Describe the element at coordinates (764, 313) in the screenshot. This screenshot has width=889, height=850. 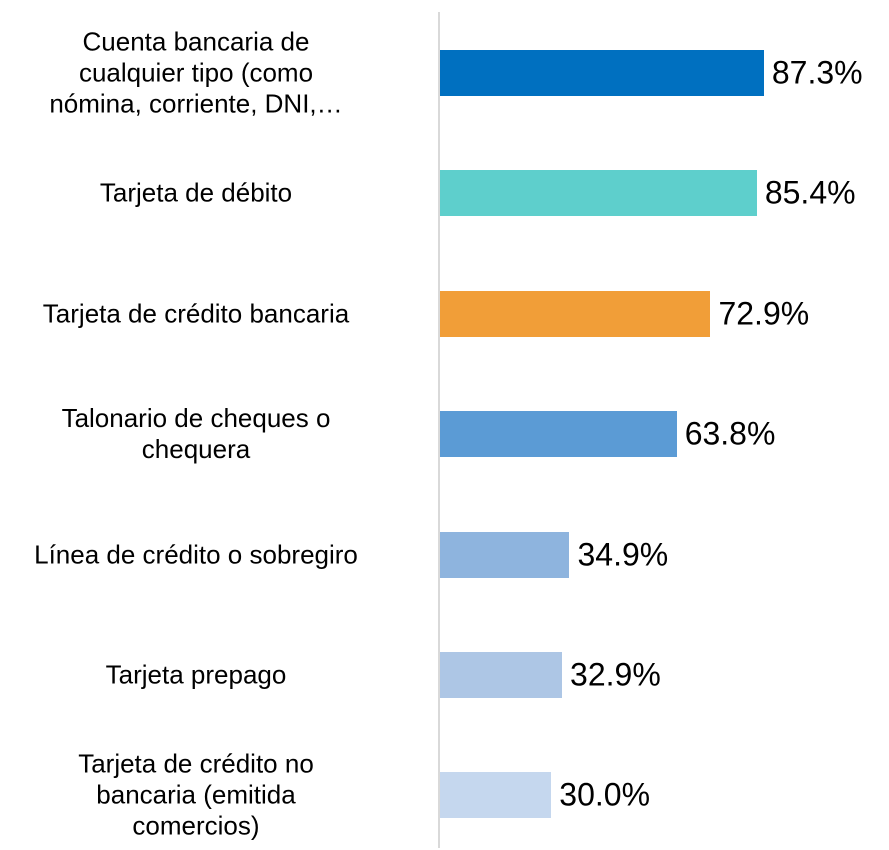
I see `data-label: 72.9%` at that location.